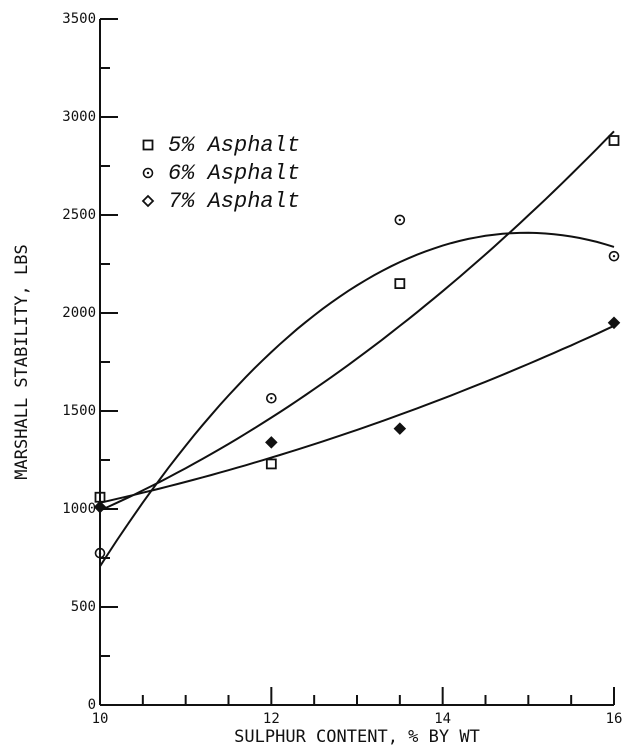 The image size is (631, 750). What do you see at coordinates (79, 313) in the screenshot?
I see `y-tick-label: 2000` at bounding box center [79, 313].